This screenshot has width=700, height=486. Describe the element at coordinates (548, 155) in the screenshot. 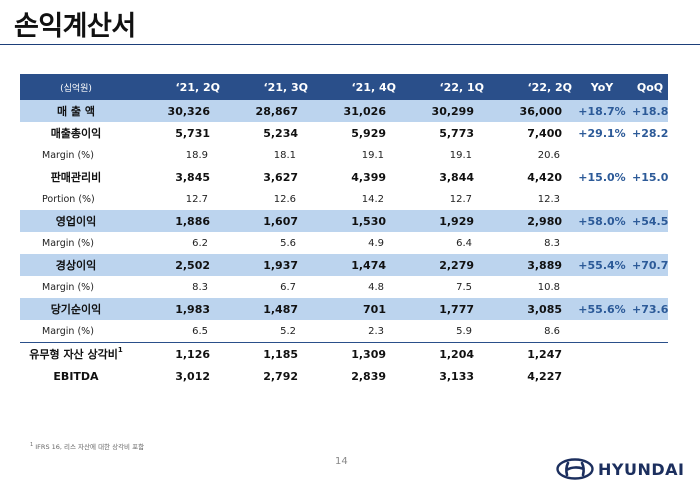

I see `value-cell: 20.6` at that location.